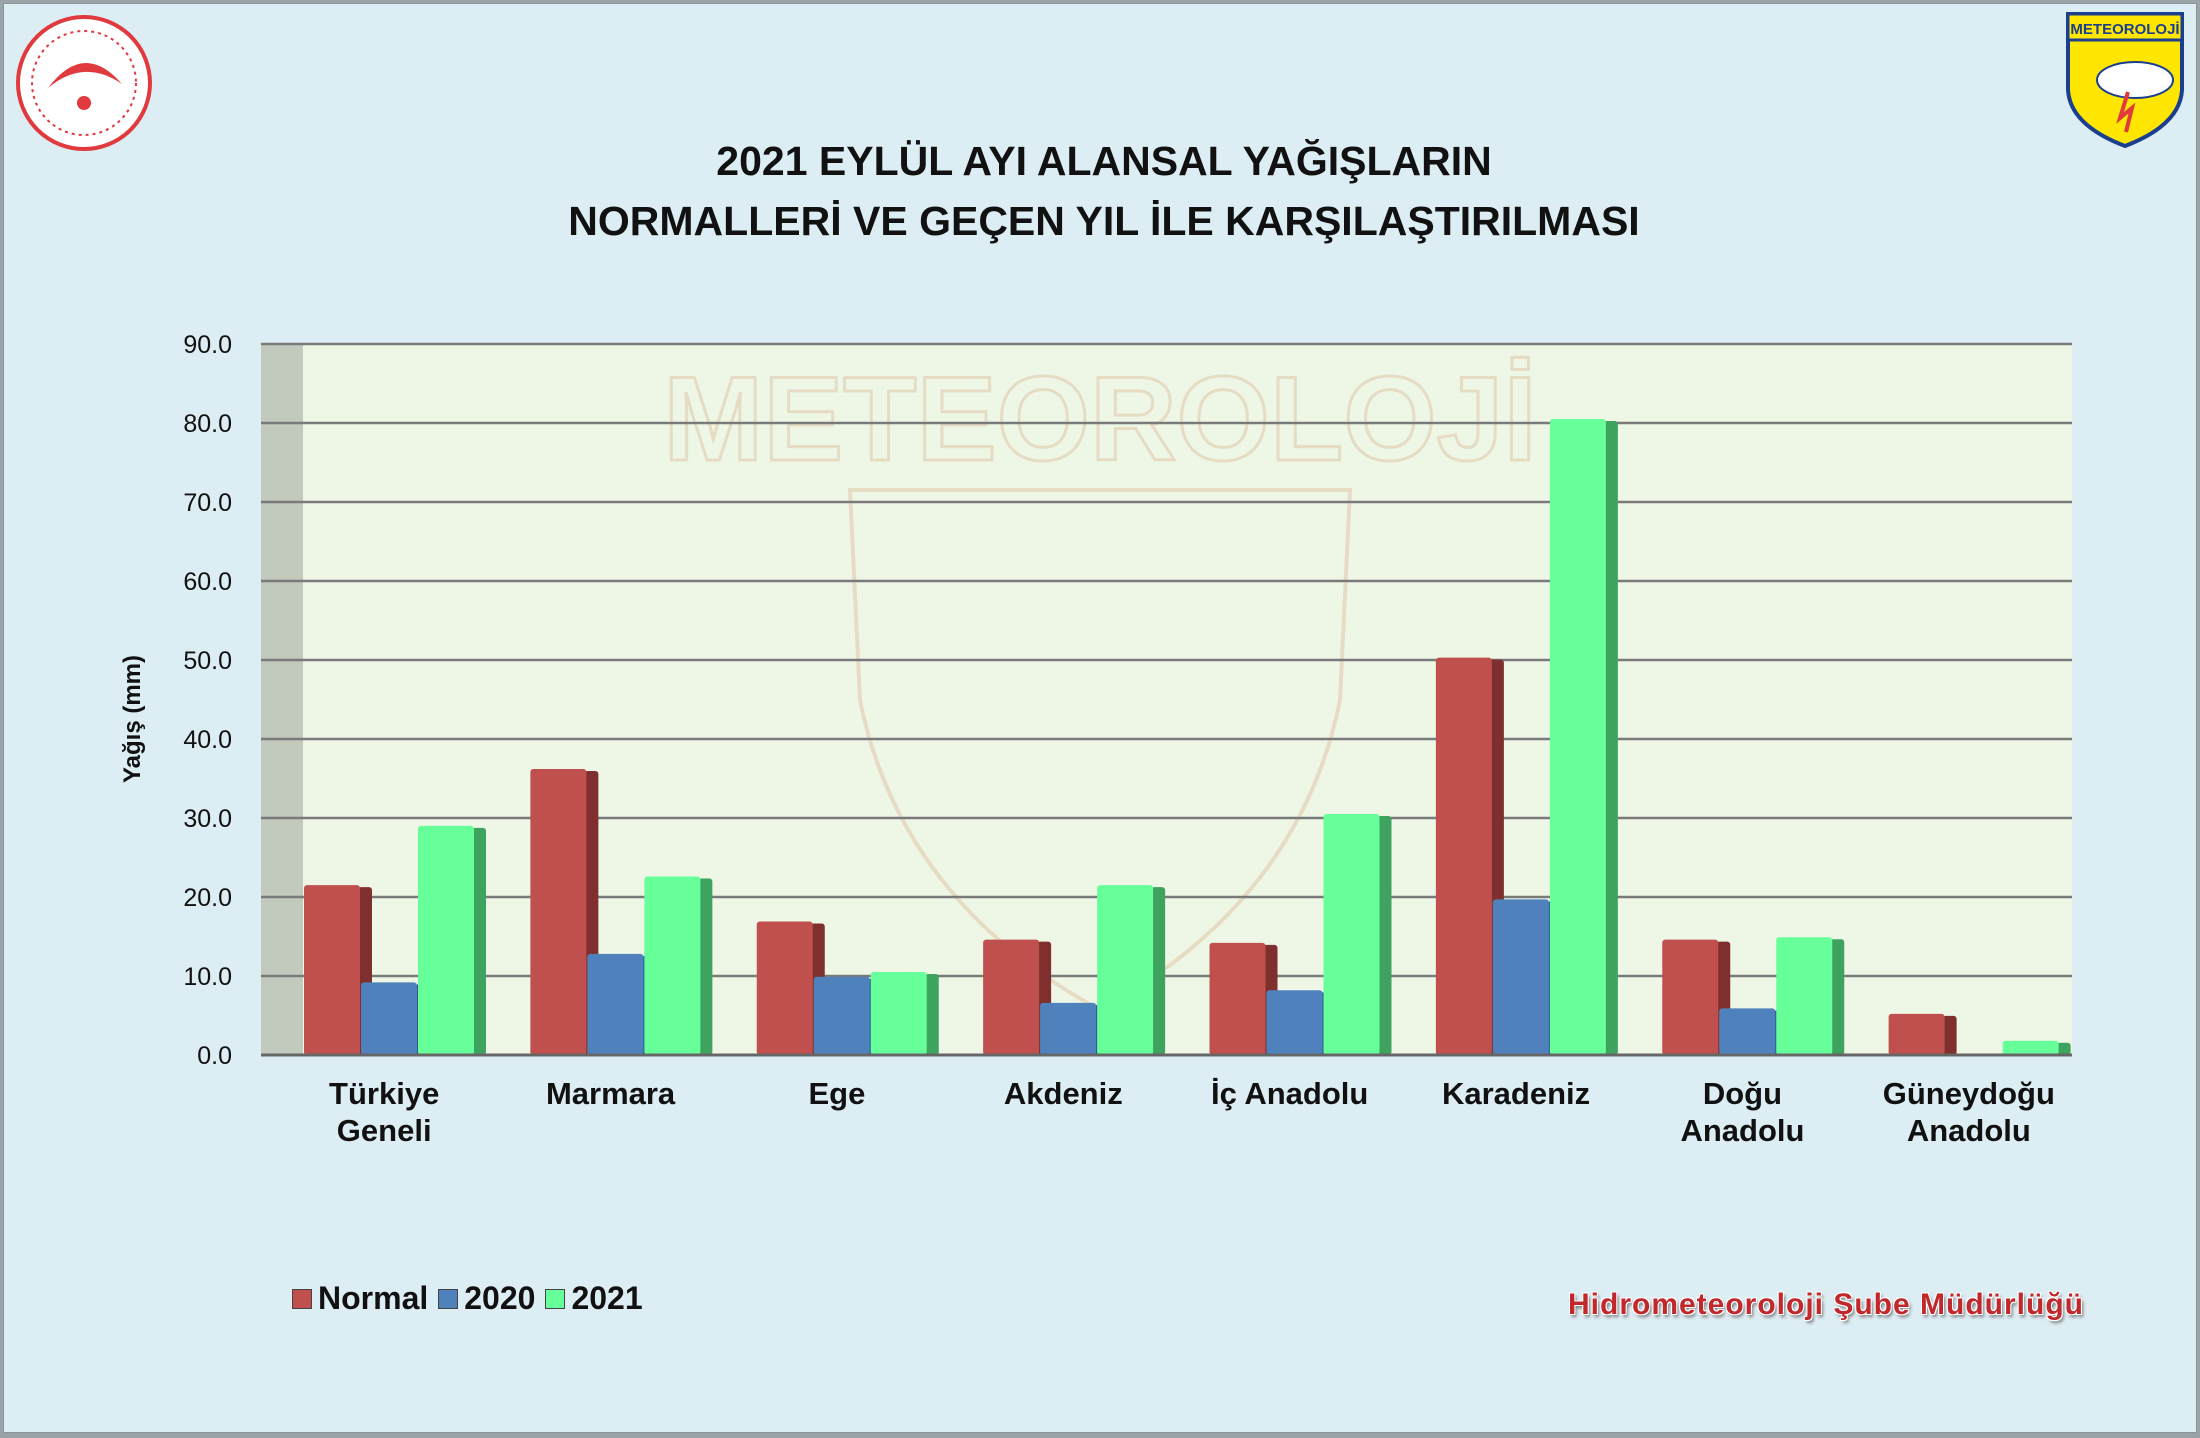 The height and width of the screenshot is (1438, 2200). What do you see at coordinates (1099, 419) in the screenshot?
I see `watermark-text: METEOROLOJİ` at bounding box center [1099, 419].